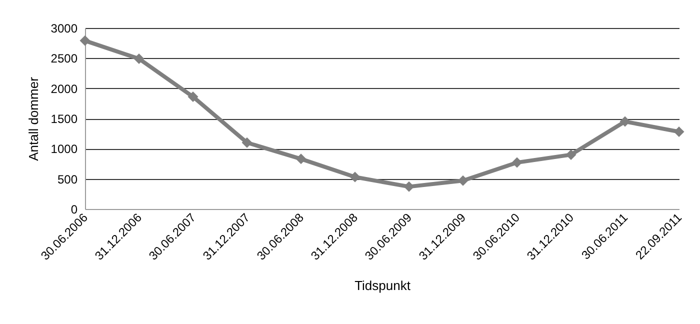 Image resolution: width=700 pixels, height=324 pixels. What do you see at coordinates (64, 29) in the screenshot?
I see `y-tick-label: 3000` at bounding box center [64, 29].